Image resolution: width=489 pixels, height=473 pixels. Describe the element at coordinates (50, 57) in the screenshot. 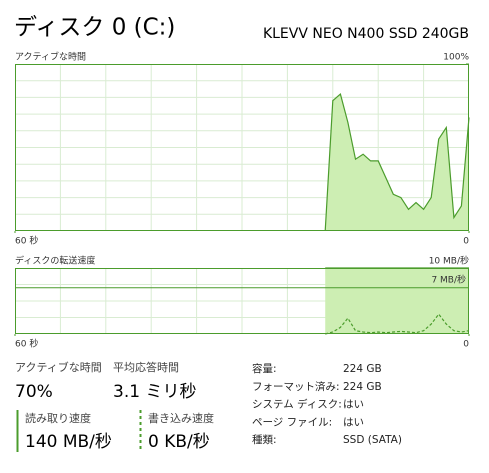

I see `chart-title: アクティブな時間` at that location.